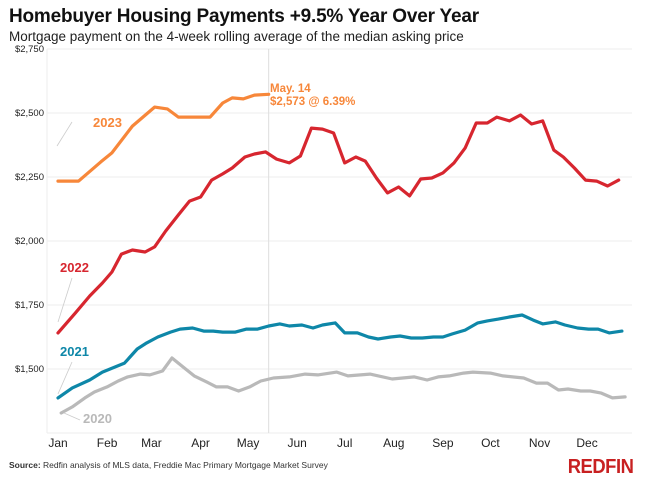  Describe the element at coordinates (29, 113) in the screenshot. I see `y-tick-label: $2,500` at that location.